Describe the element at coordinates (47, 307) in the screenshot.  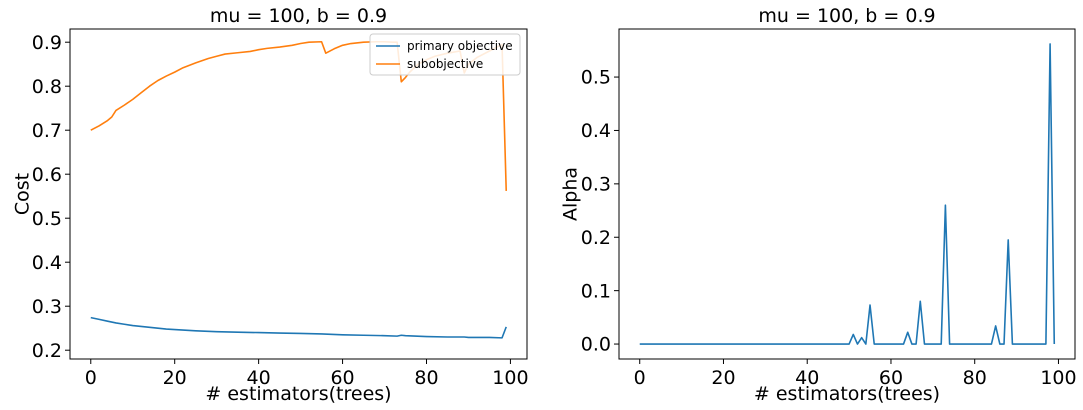
I see `cost-y-tick-label: 0.3` at that location.